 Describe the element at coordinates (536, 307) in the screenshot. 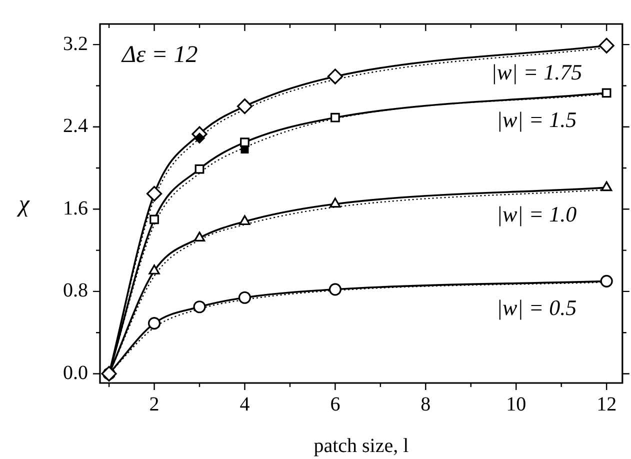

I see `series-label: |w| = 0.5` at that location.